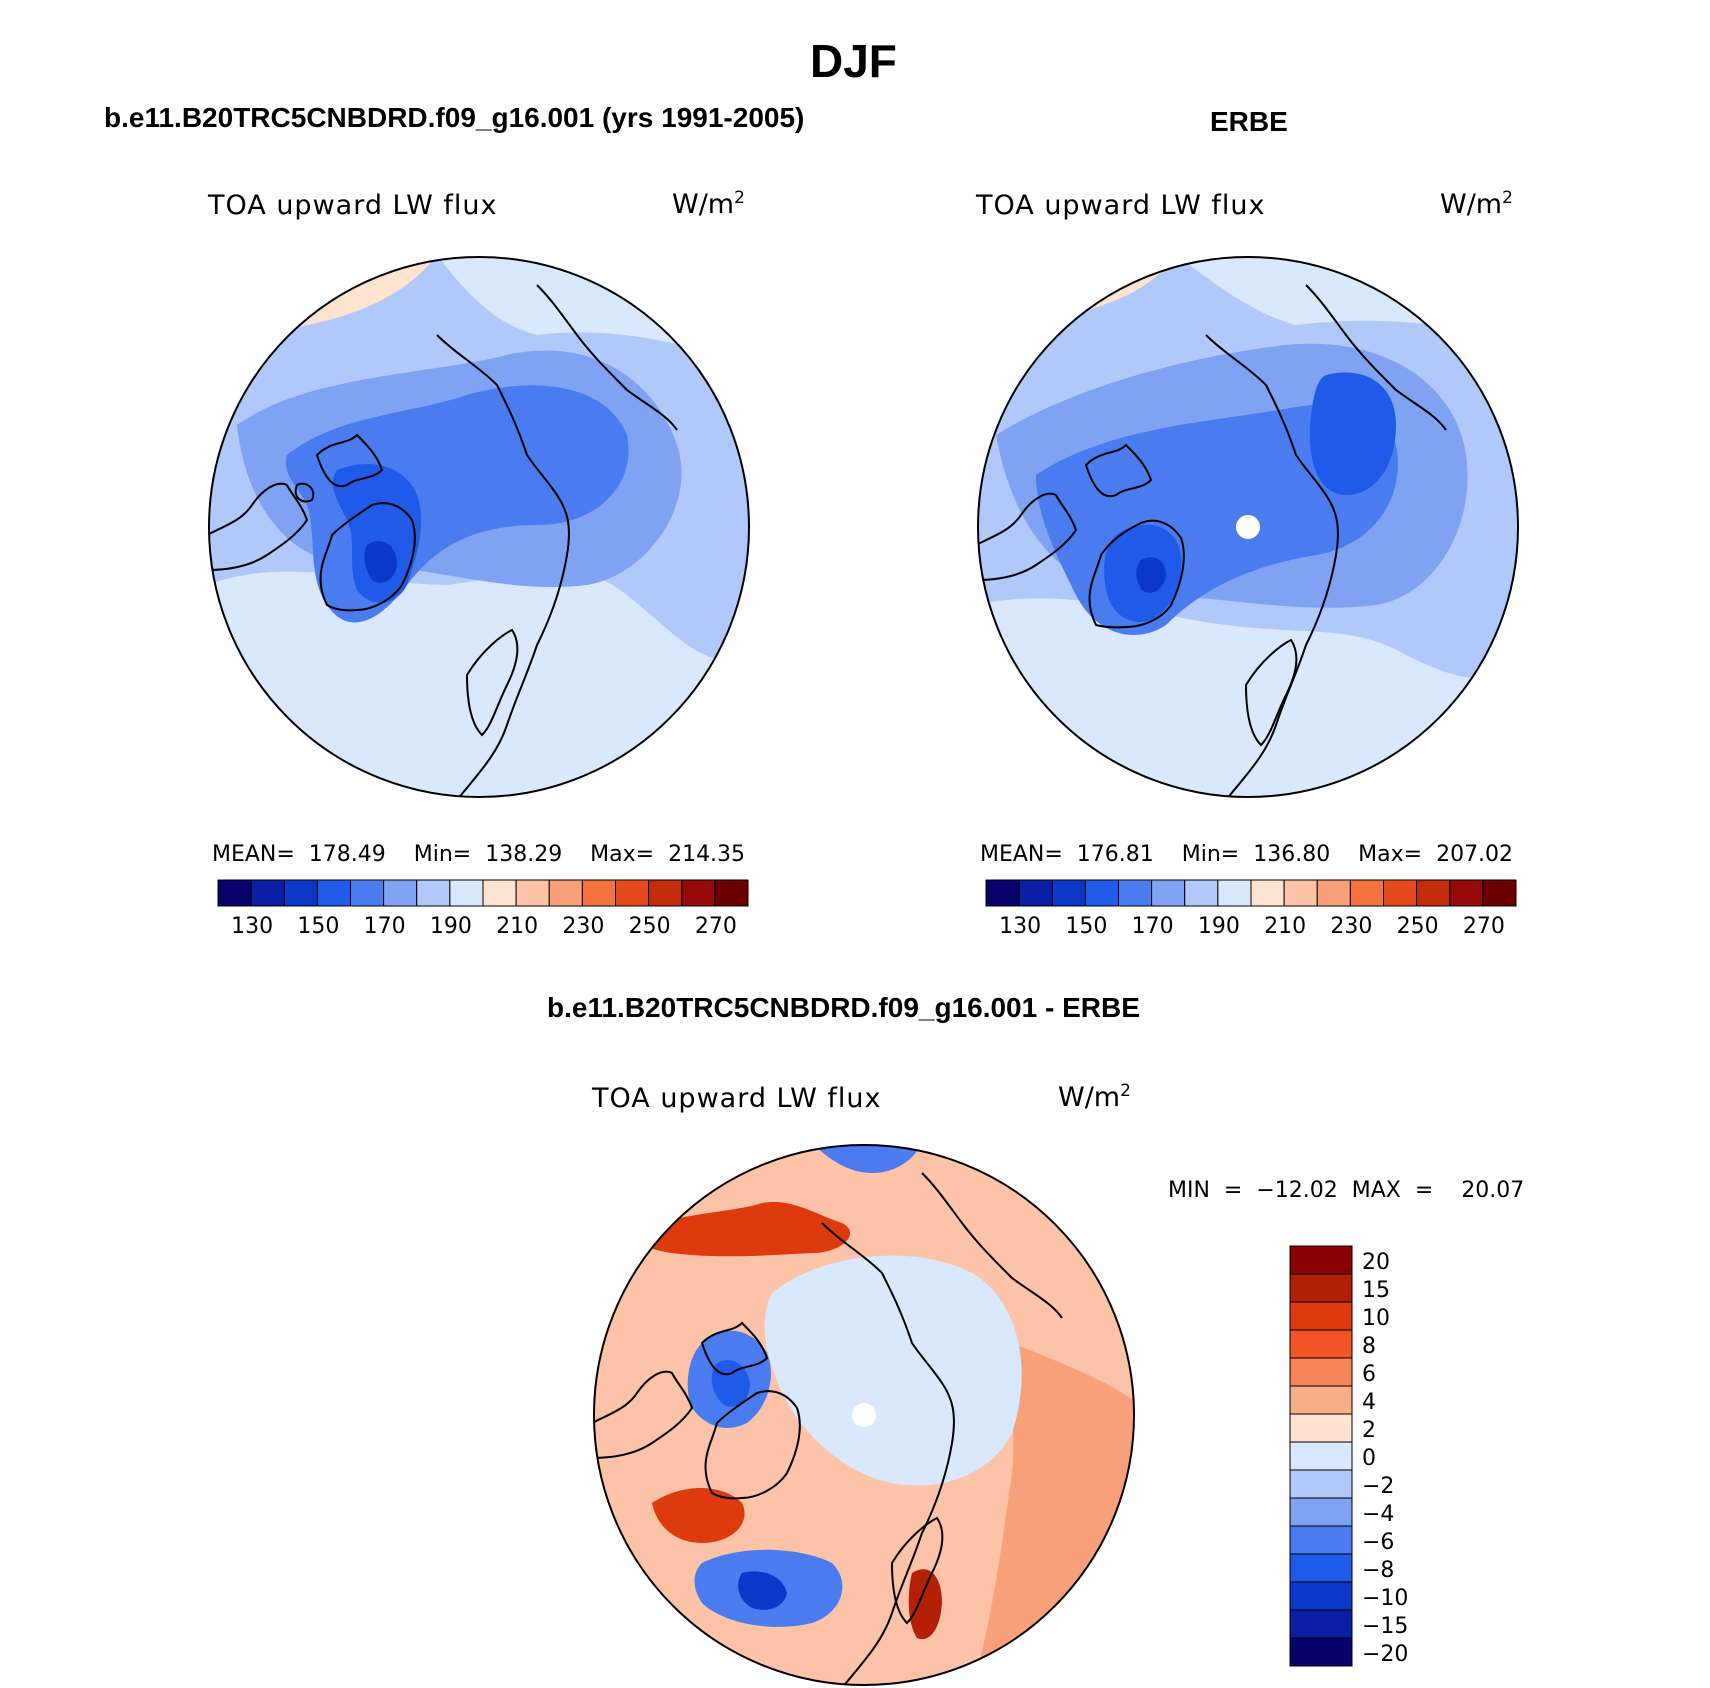 The image size is (1710, 1688). I want to click on model-coastline-scandinavia, so click(492, 682).